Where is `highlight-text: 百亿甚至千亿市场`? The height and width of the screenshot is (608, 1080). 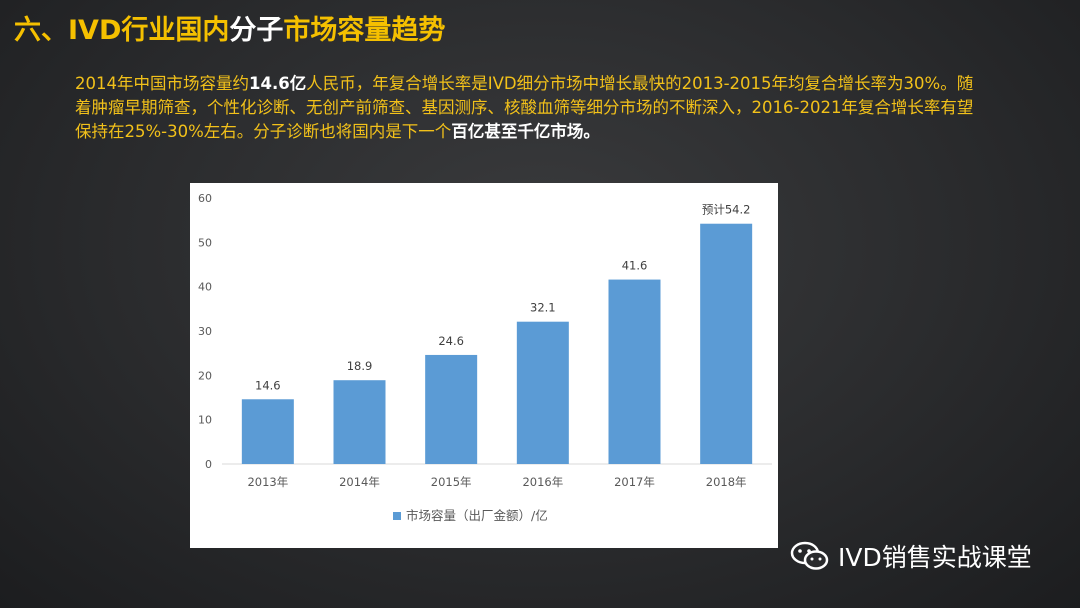 highlight-text: 百亿甚至千亿市场 is located at coordinates (517, 131).